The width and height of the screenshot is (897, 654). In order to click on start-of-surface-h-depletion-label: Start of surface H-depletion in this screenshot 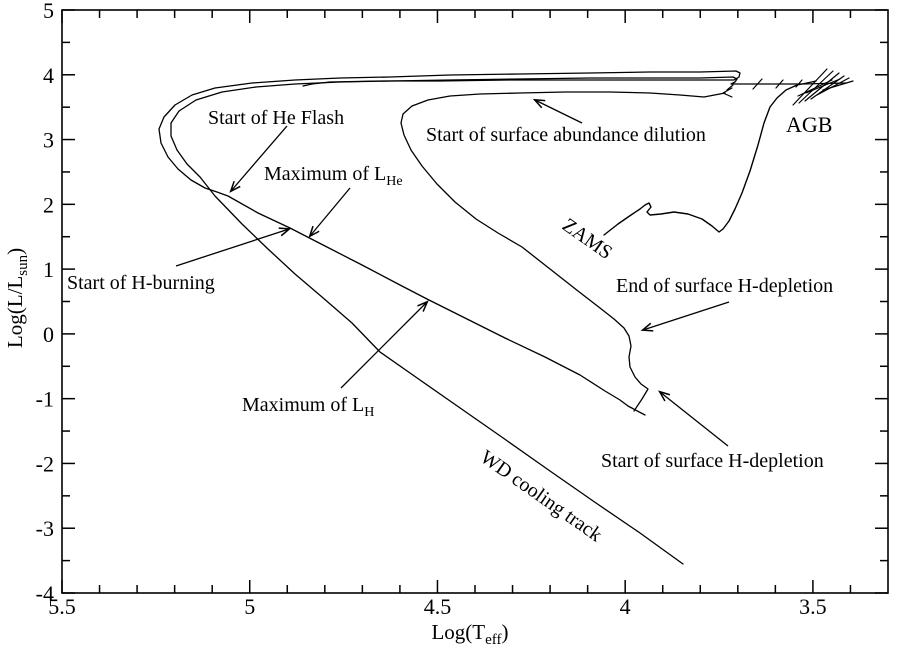, I will do `click(712, 461)`.